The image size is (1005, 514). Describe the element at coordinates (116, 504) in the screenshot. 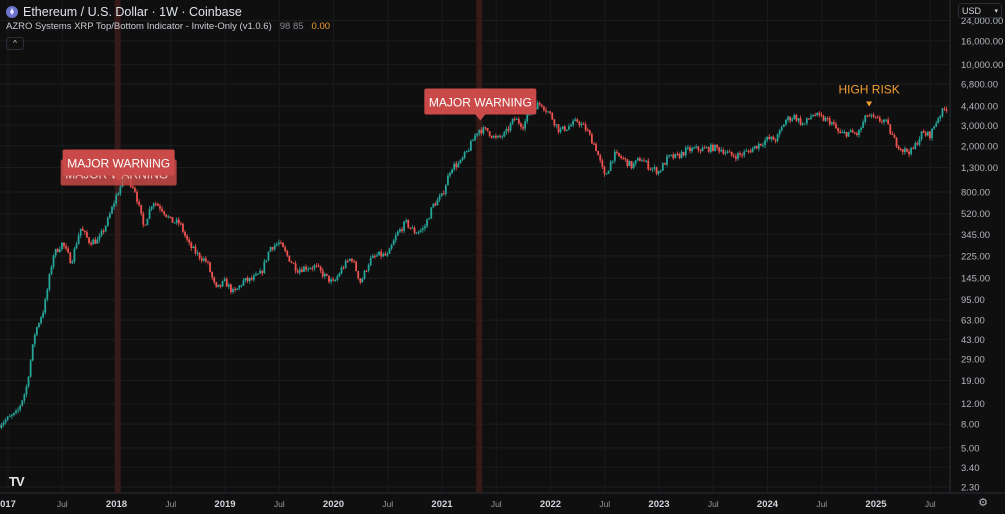

I see `x-tick-label: 2018` at that location.